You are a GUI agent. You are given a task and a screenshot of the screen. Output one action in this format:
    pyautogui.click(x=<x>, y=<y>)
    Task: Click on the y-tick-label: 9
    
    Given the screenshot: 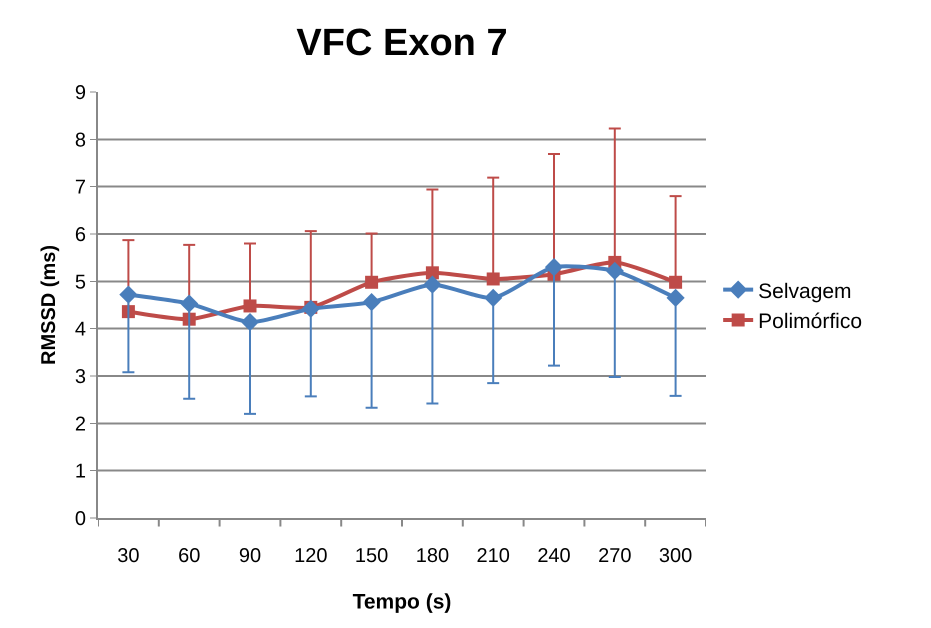 What is the action you would take?
    pyautogui.click(x=80, y=93)
    